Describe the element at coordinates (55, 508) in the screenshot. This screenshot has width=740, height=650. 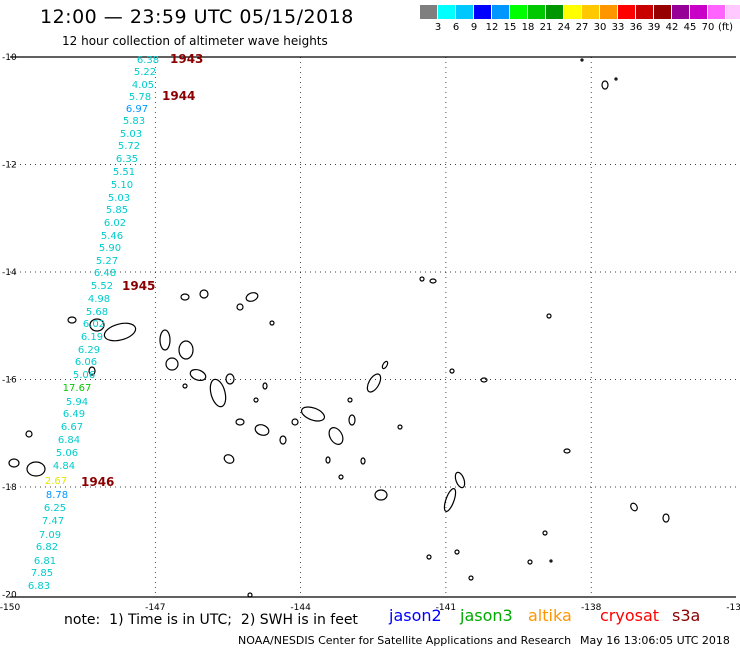
I see `swh-value-label: 6.25` at that location.